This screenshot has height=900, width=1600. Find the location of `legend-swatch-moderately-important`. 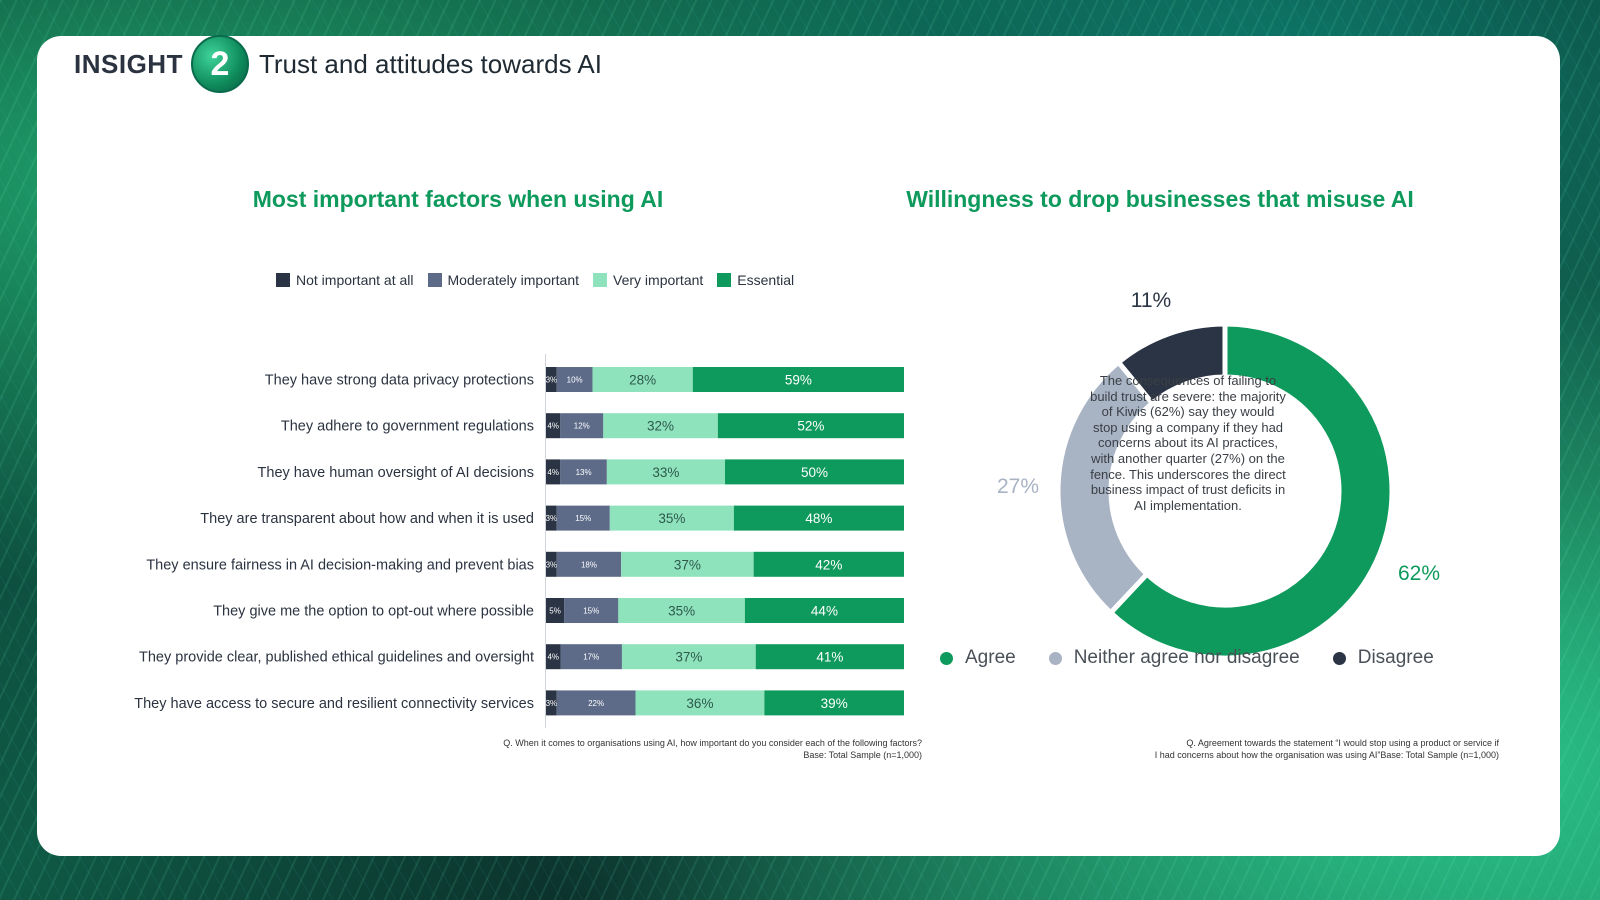

legend-swatch-moderately-important is located at coordinates (434, 280).